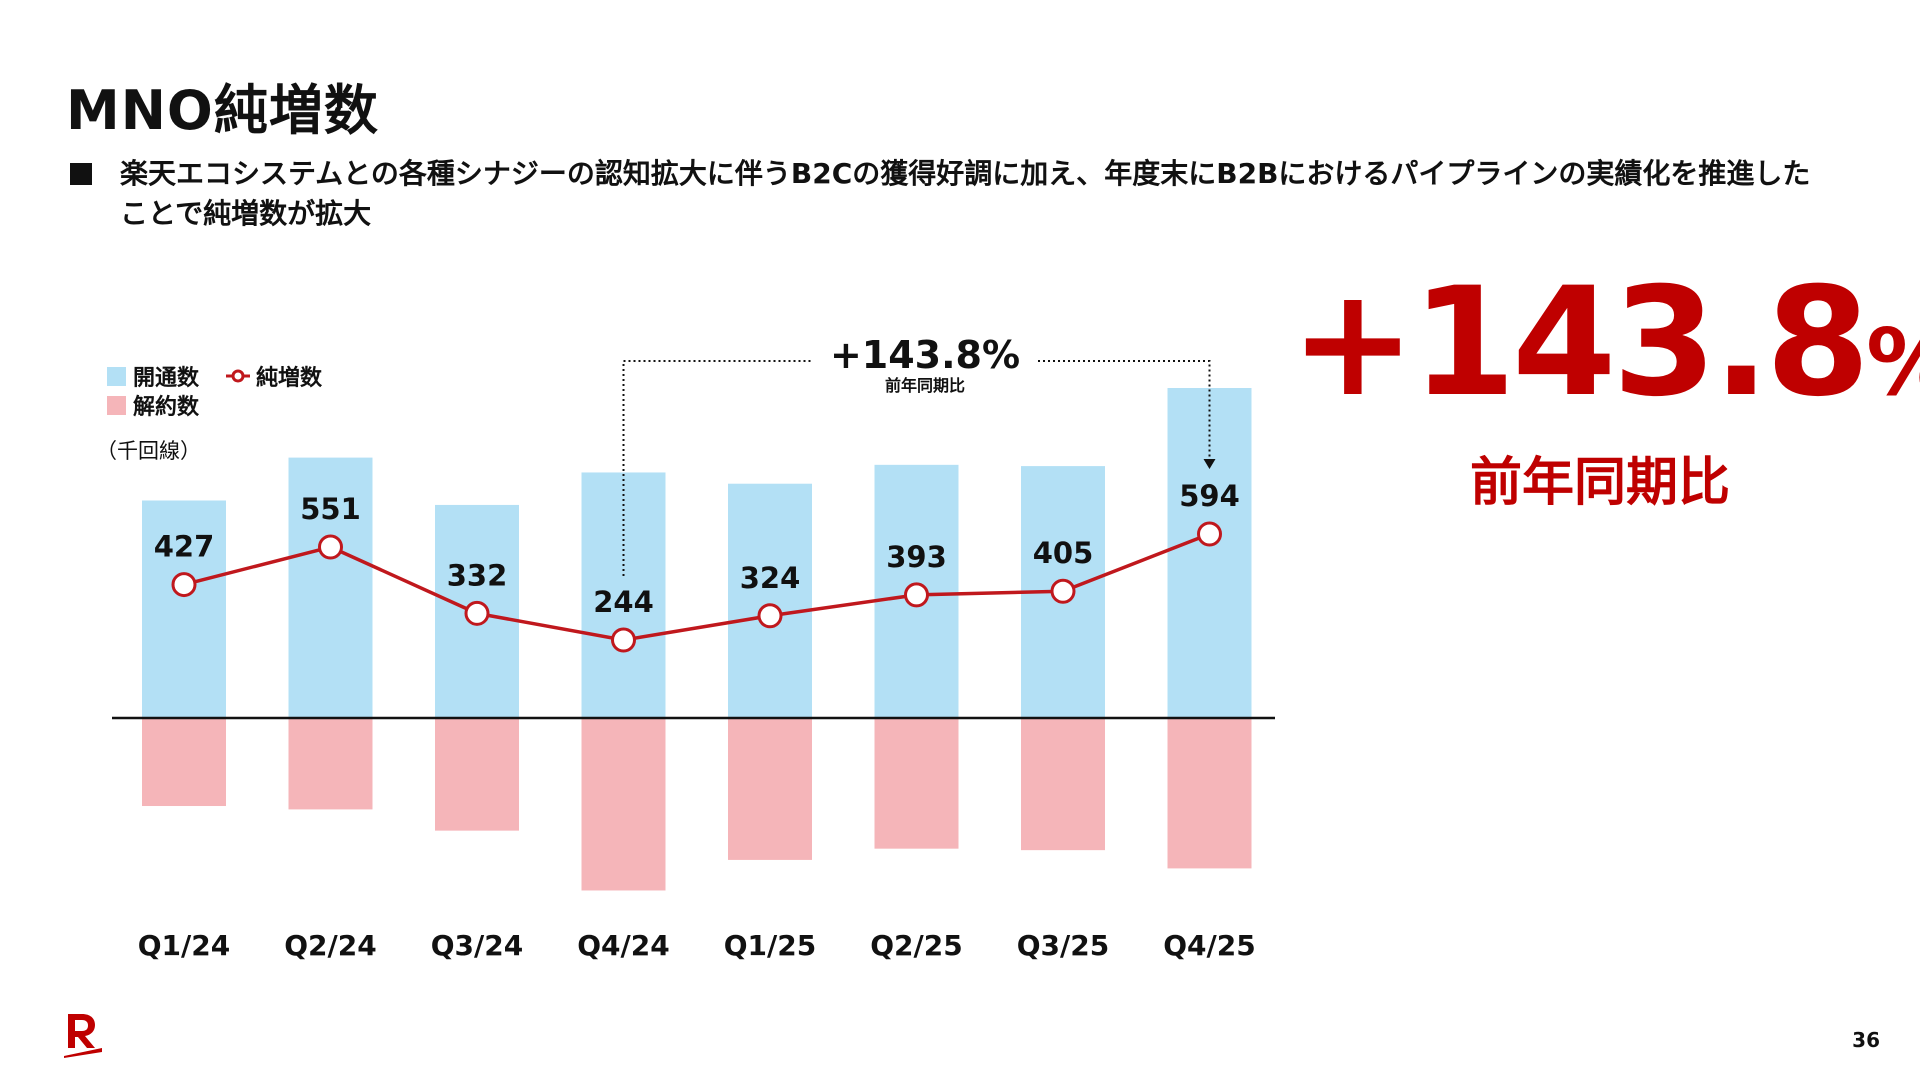  What do you see at coordinates (116, 405) in the screenshot?
I see `legend-swatch-churn` at bounding box center [116, 405].